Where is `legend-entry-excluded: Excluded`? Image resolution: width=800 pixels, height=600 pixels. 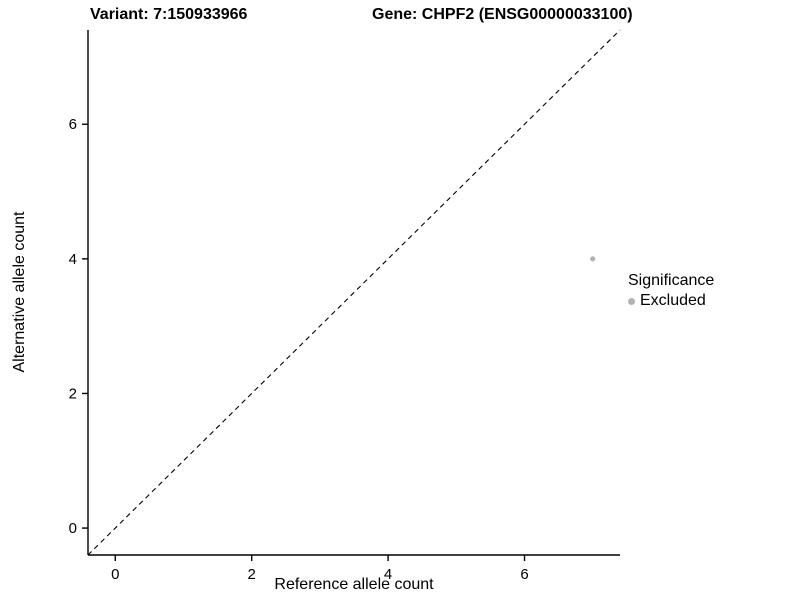
legend-entry-excluded: Excluded is located at coordinates (671, 301).